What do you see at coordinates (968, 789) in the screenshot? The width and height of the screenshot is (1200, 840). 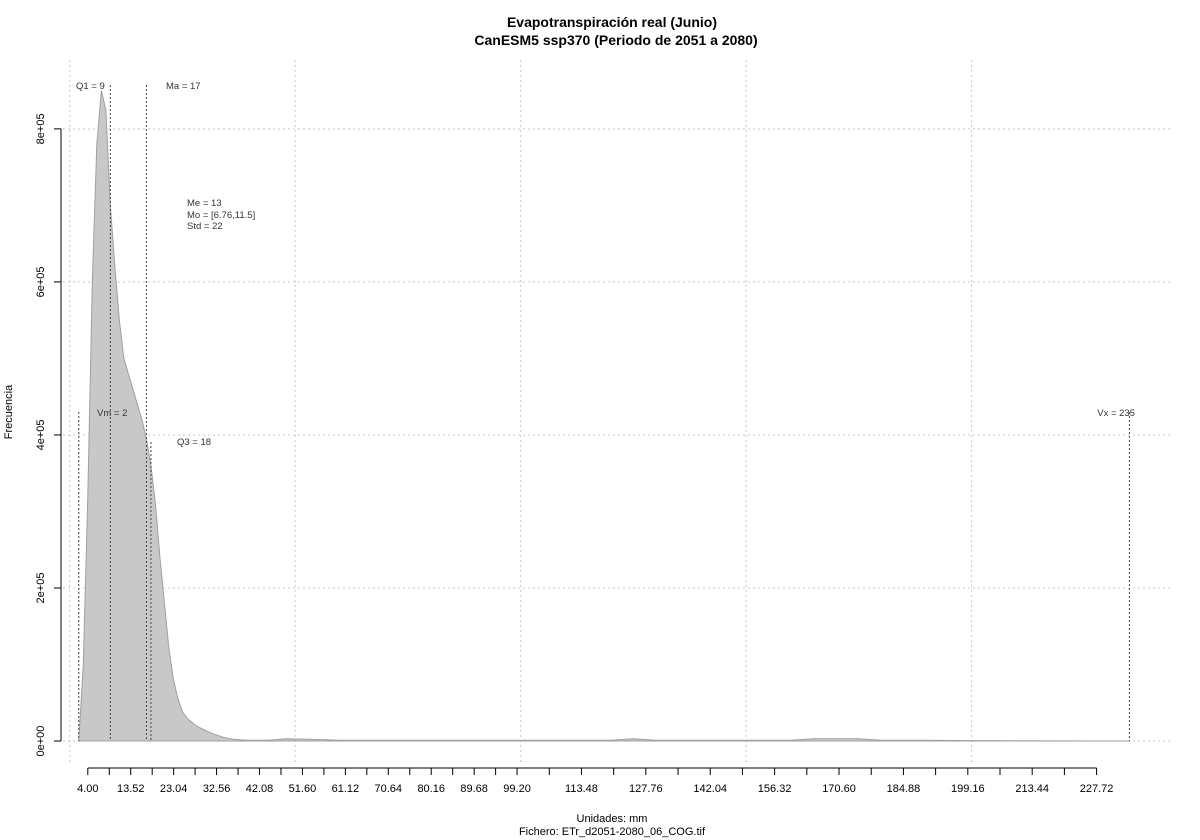 I see `x-tick-label-17: 199.16` at bounding box center [968, 789].